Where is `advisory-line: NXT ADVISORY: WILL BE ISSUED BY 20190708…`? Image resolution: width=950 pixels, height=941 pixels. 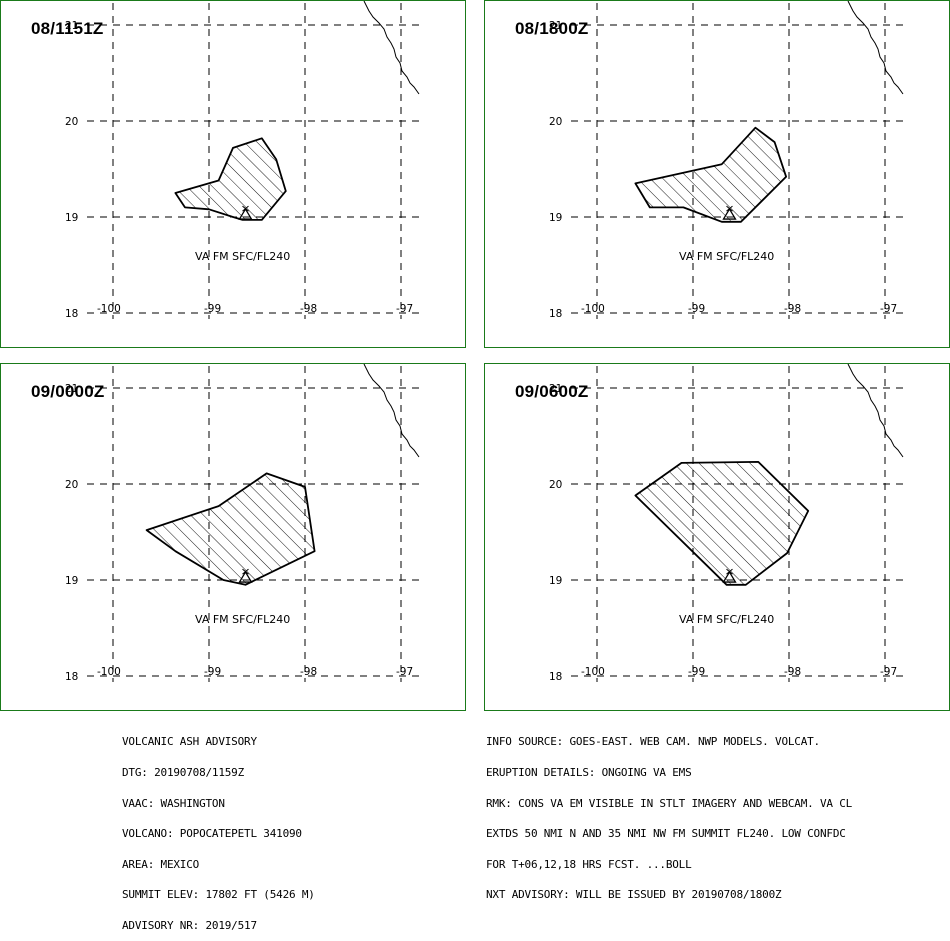
advisory-line: NXT ADVISORY: WILL BE ISSUED BY 20190708… is located at coordinates (634, 895).